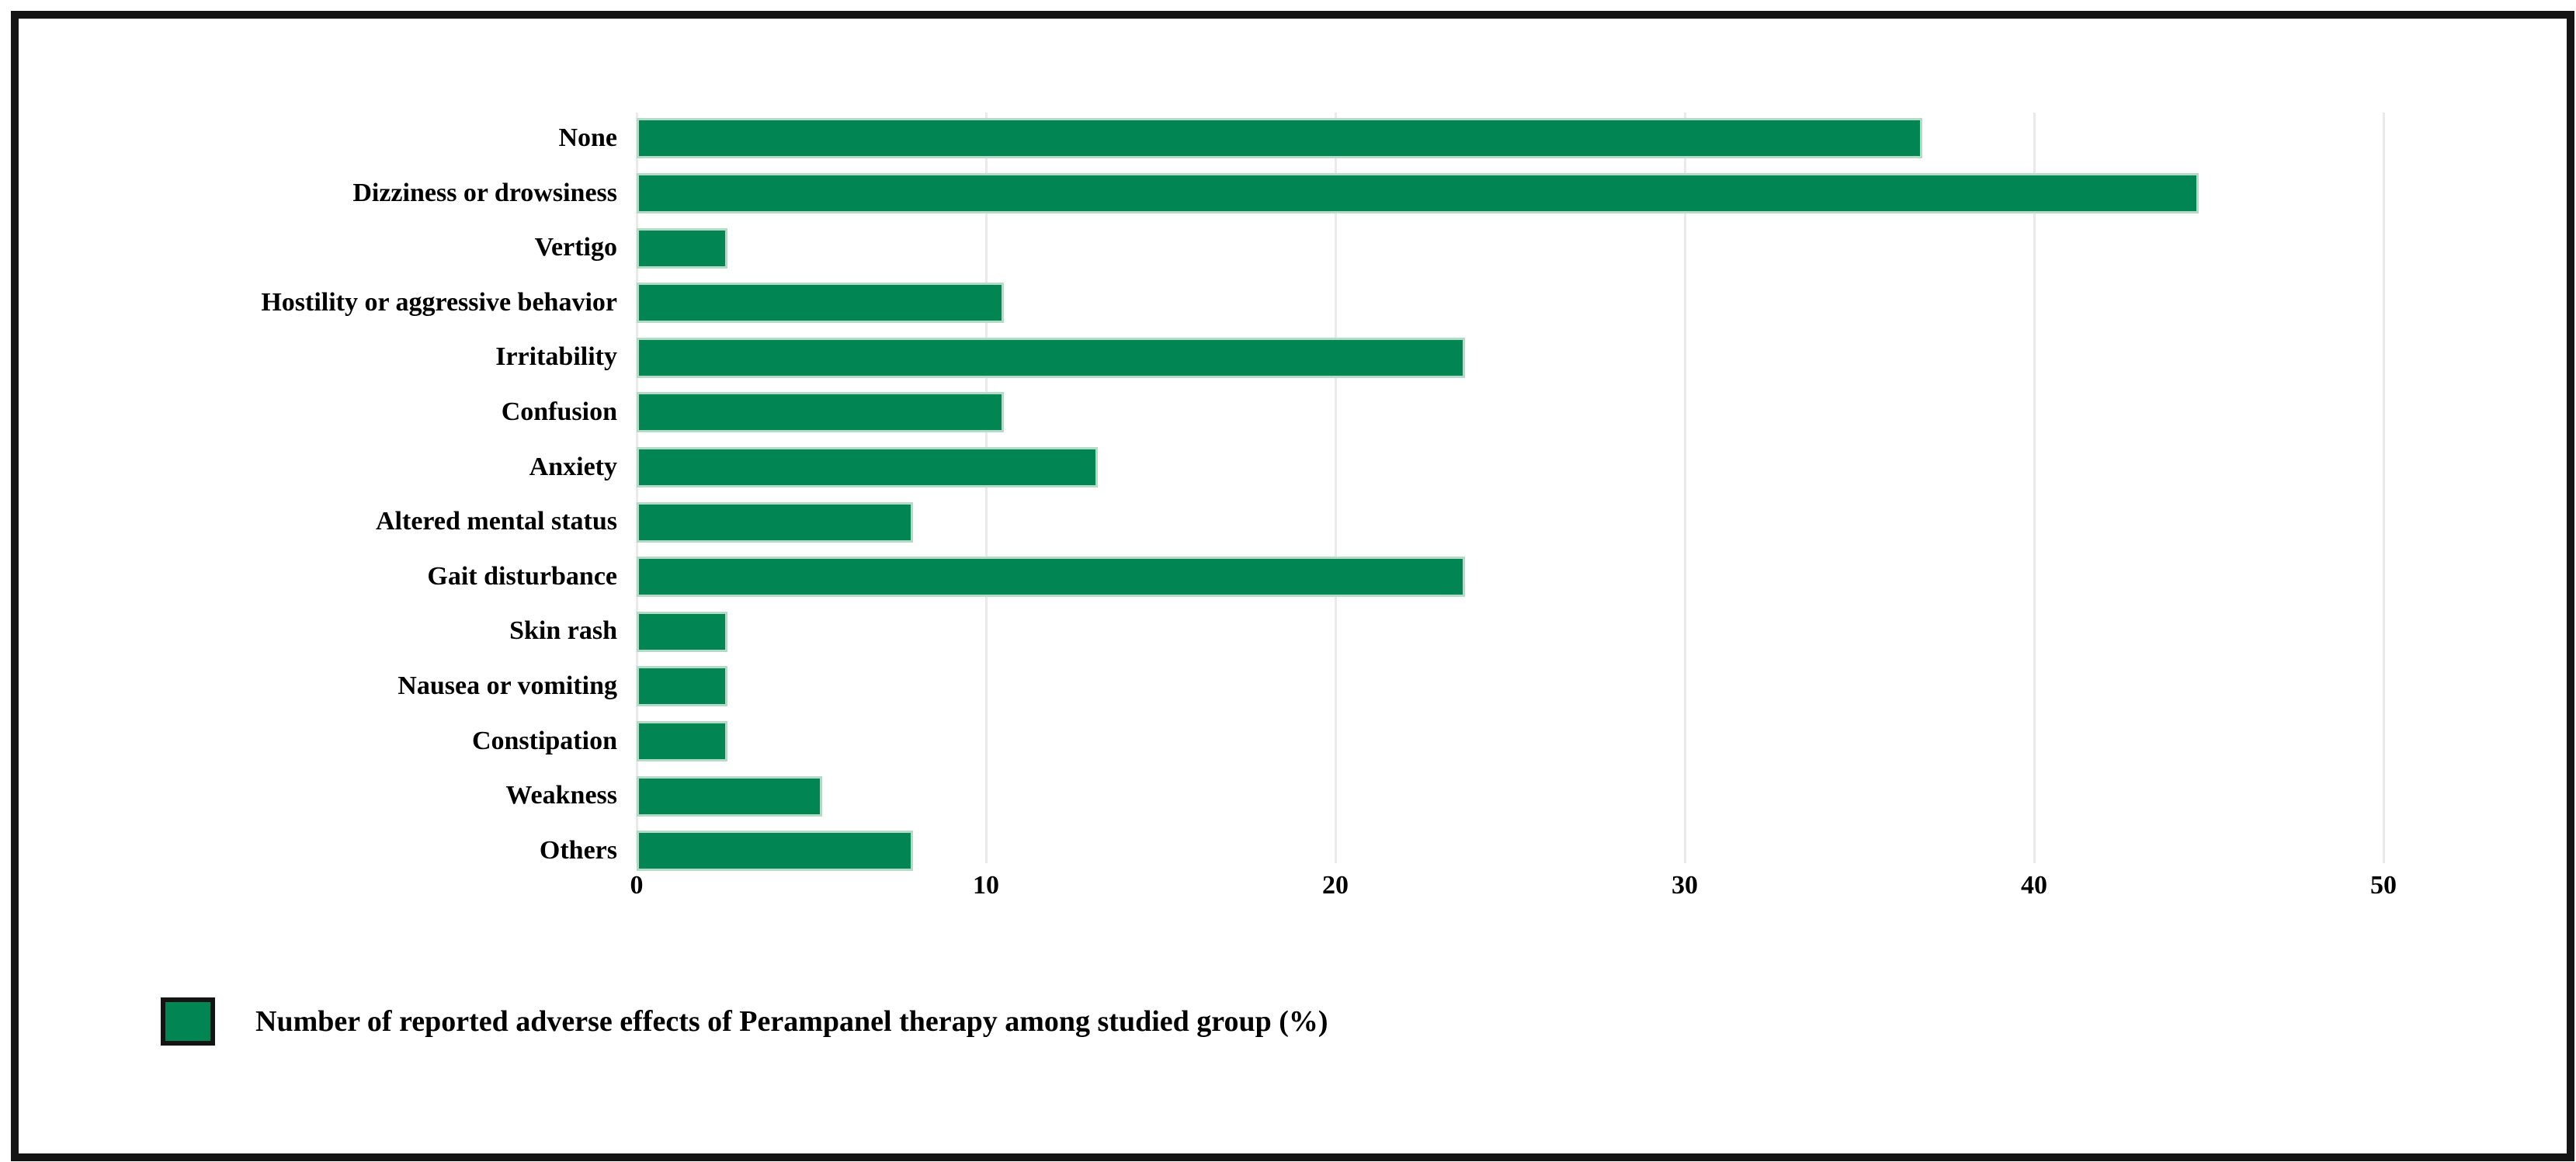 This screenshot has width=2576, height=1162. I want to click on category-label: Irritability, so click(556, 357).